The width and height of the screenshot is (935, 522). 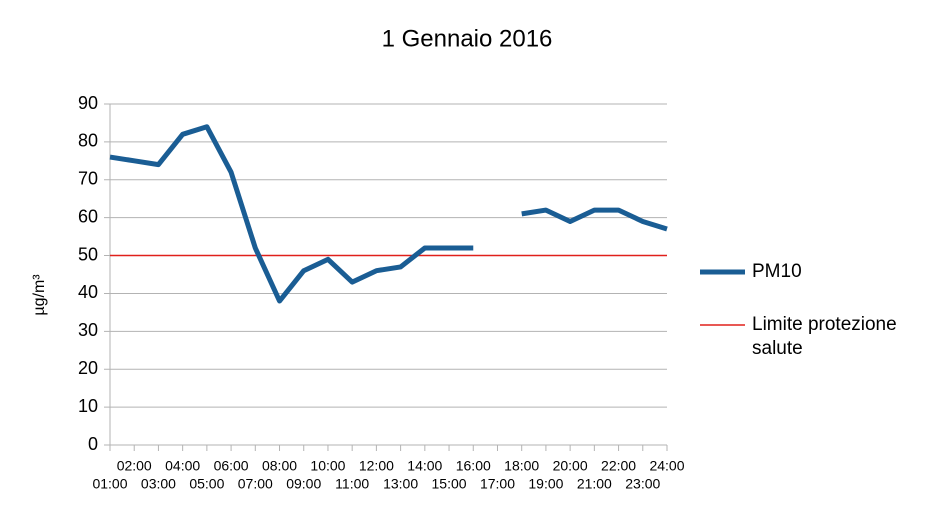 What do you see at coordinates (88, 103) in the screenshot?
I see `y-tick-label: 90` at bounding box center [88, 103].